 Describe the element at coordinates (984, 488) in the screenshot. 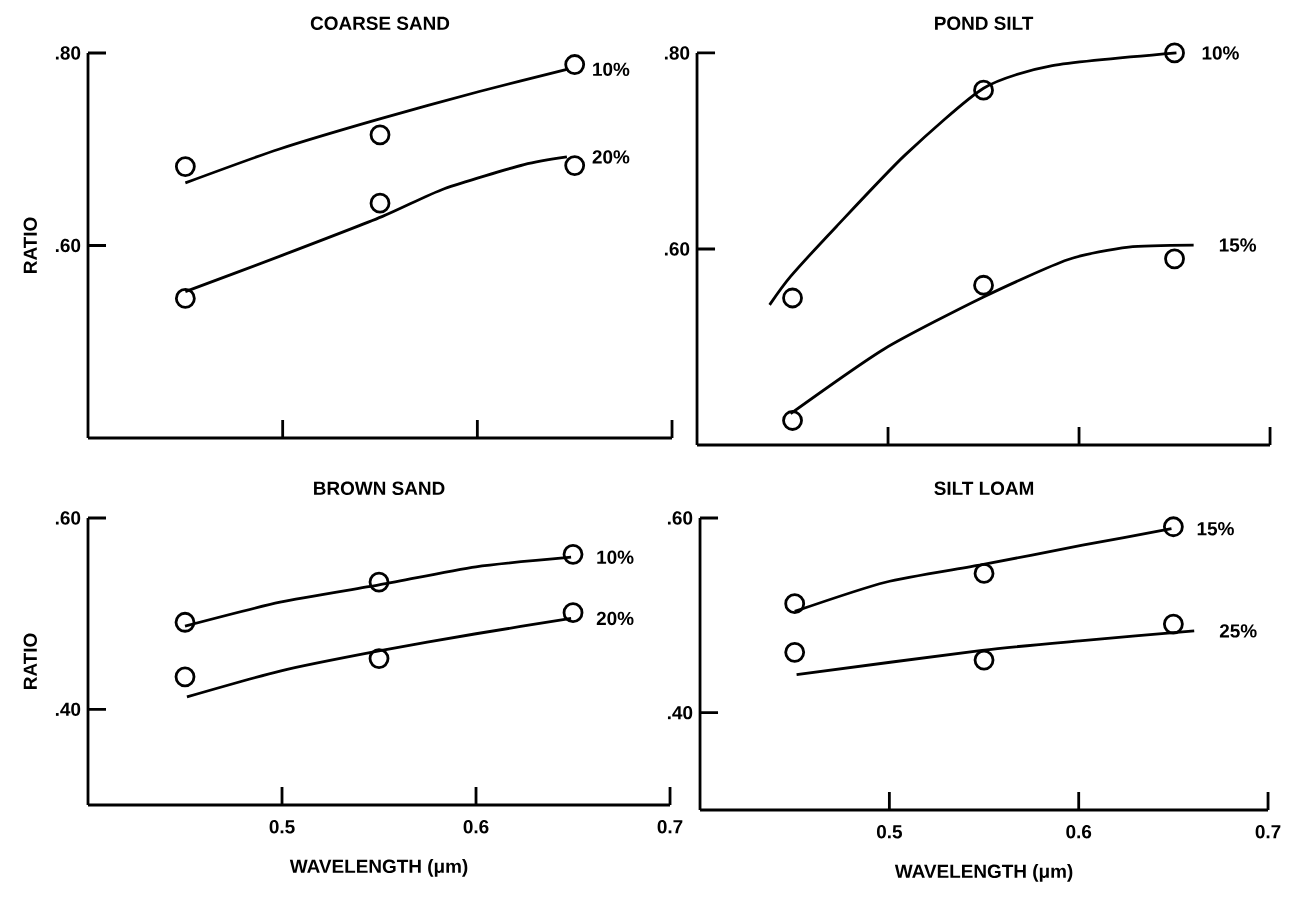

I see `chart-title: SILT LOAM` at that location.